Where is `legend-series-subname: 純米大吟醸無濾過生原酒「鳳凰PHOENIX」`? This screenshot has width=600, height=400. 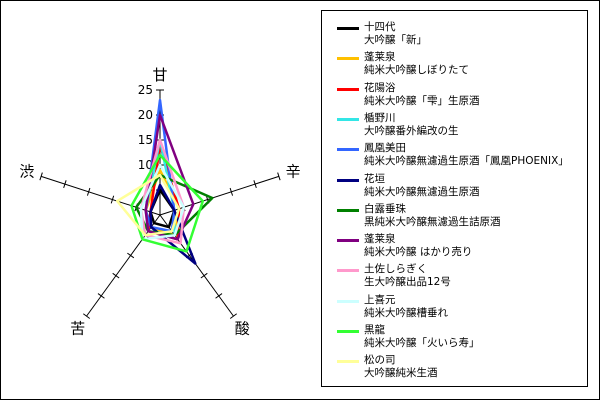
legend-series-subname: 純米大吟醸無濾過生原酒「鳳凰PHOENIX」 is located at coordinates (466, 161).